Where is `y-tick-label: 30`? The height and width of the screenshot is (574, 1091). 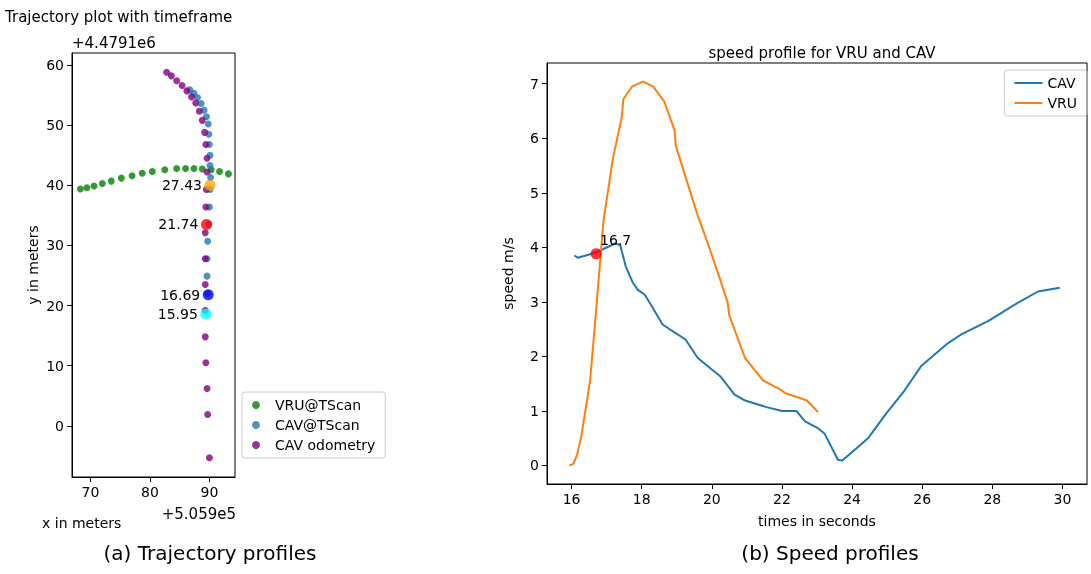 y-tick-label: 30 is located at coordinates (55, 245).